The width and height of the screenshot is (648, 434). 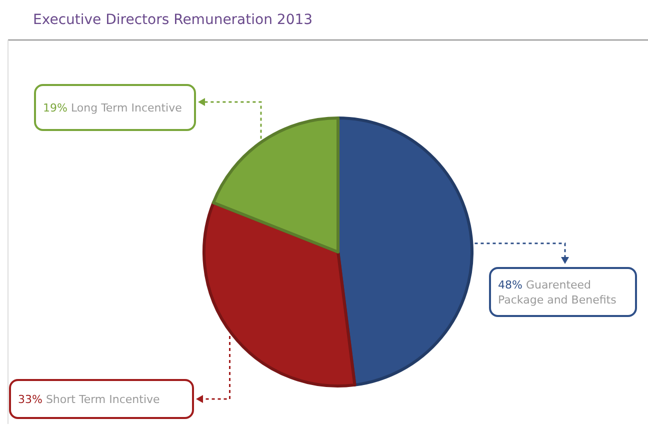 I want to click on data-label: 19%, so click(x=55, y=108).